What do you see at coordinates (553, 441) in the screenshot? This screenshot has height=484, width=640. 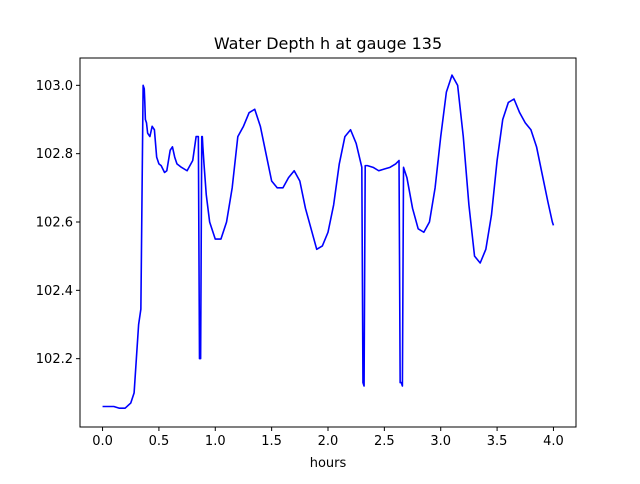 I see `x-tick-label: 4.0` at bounding box center [553, 441].